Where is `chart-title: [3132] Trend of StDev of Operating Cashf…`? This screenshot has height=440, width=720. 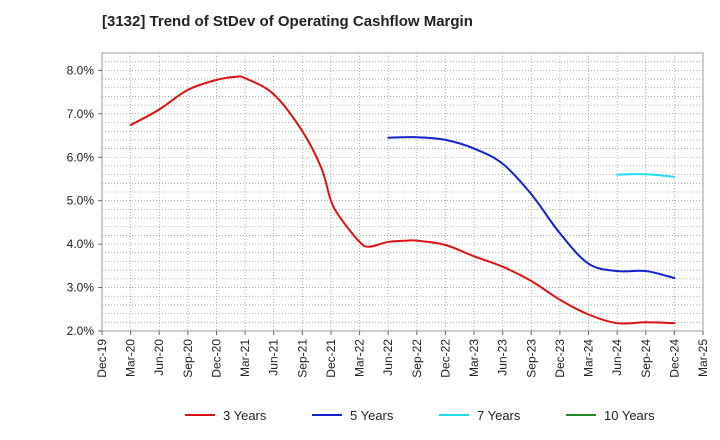
chart-title: [3132] Trend of StDev of Operating Cashf… is located at coordinates (287, 21).